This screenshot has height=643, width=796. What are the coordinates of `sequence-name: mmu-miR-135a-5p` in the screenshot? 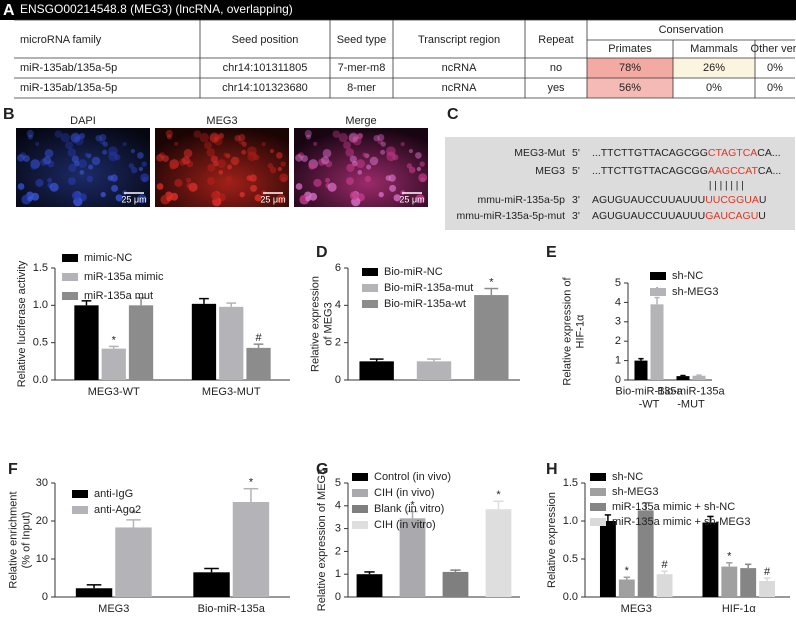 It's located at (521, 200).